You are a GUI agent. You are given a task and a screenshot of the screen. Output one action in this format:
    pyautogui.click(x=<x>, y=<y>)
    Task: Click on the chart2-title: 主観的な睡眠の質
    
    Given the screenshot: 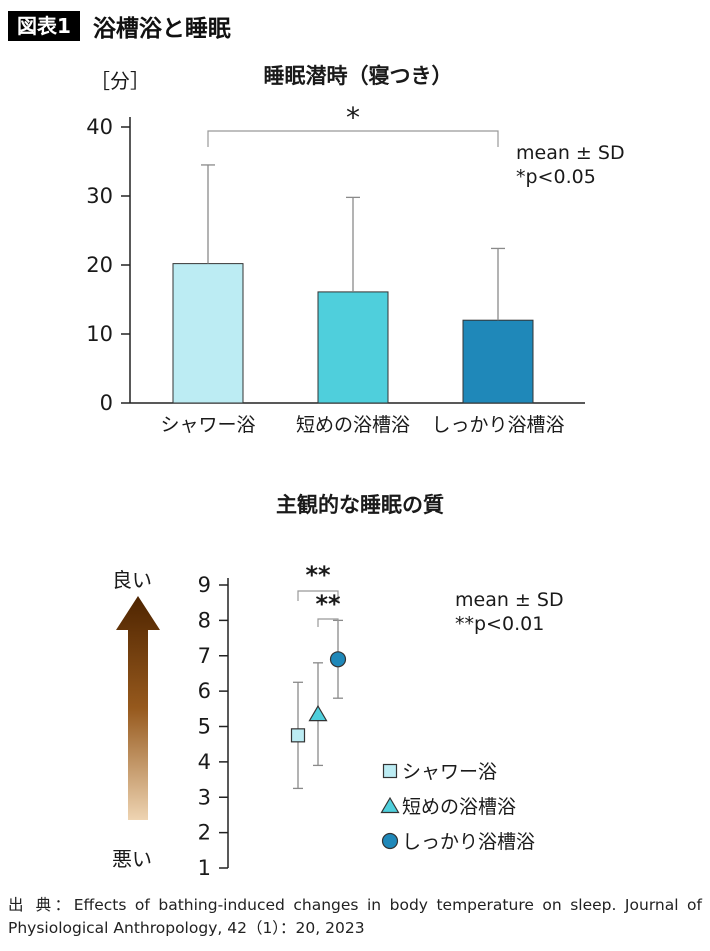 What is the action you would take?
    pyautogui.click(x=360, y=505)
    